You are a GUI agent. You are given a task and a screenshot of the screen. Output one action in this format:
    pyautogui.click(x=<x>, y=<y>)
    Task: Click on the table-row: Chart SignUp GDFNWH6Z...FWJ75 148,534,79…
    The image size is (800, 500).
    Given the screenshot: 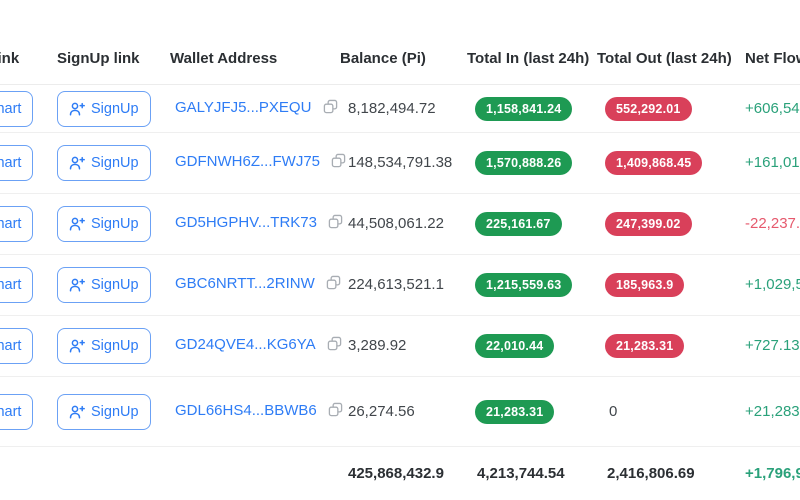 What is the action you would take?
    pyautogui.click(x=400, y=163)
    